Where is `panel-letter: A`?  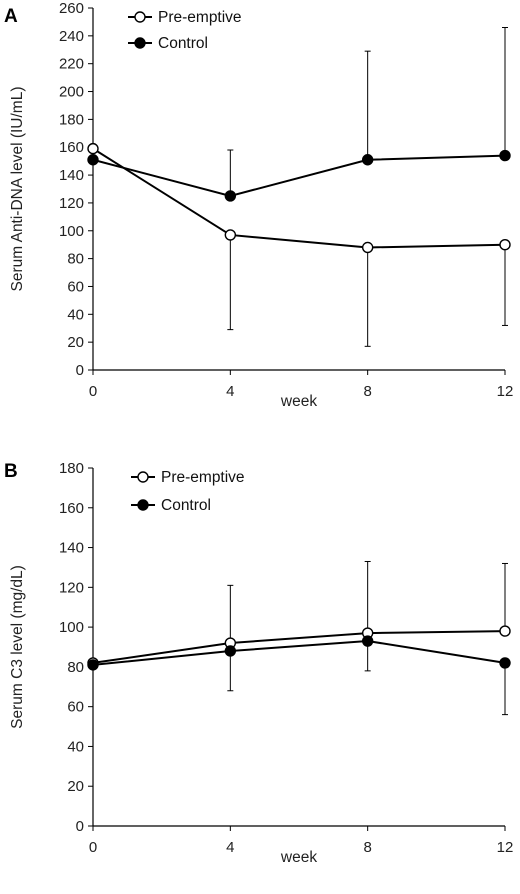
panel-letter: A is located at coordinates (11, 16).